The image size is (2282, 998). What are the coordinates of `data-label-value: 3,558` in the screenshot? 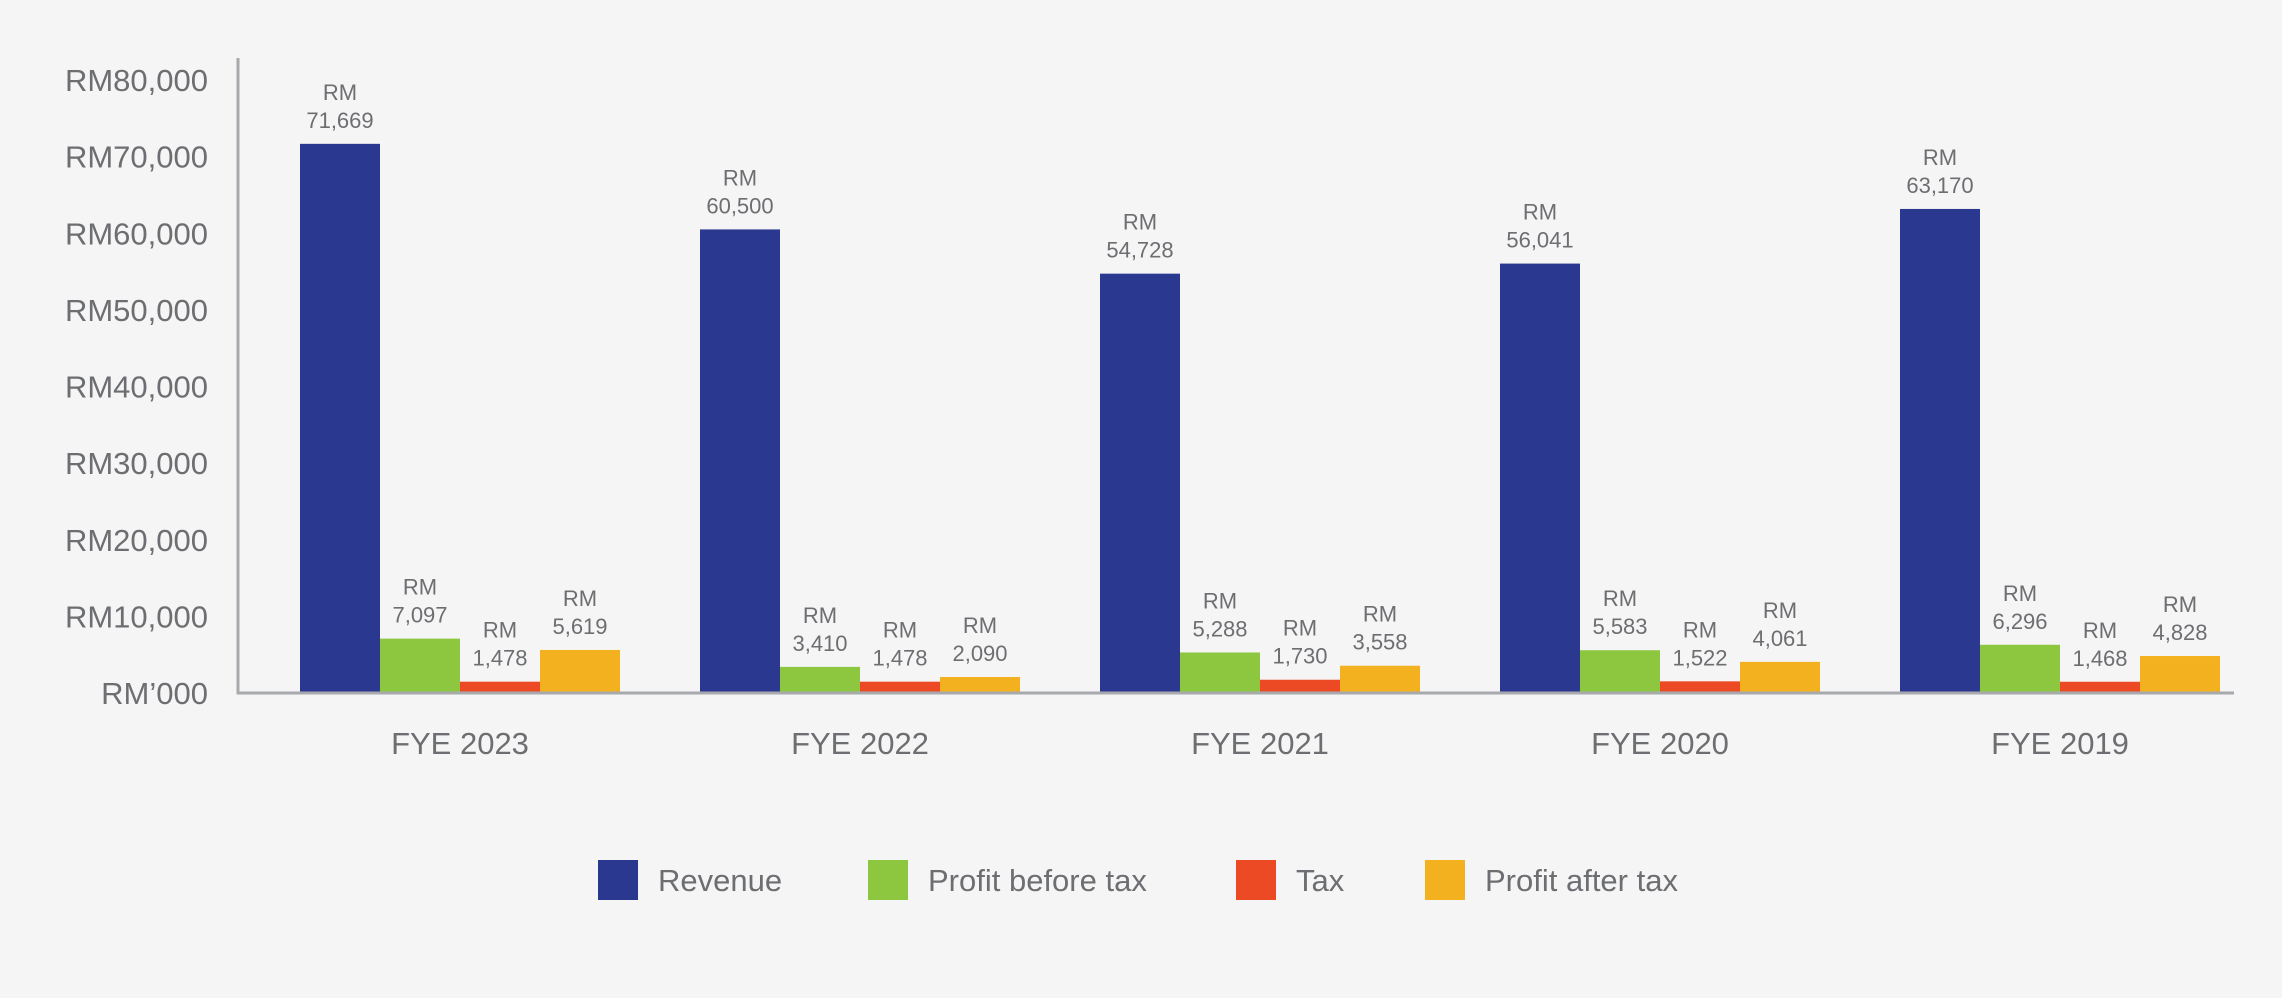 It's located at (1379, 642).